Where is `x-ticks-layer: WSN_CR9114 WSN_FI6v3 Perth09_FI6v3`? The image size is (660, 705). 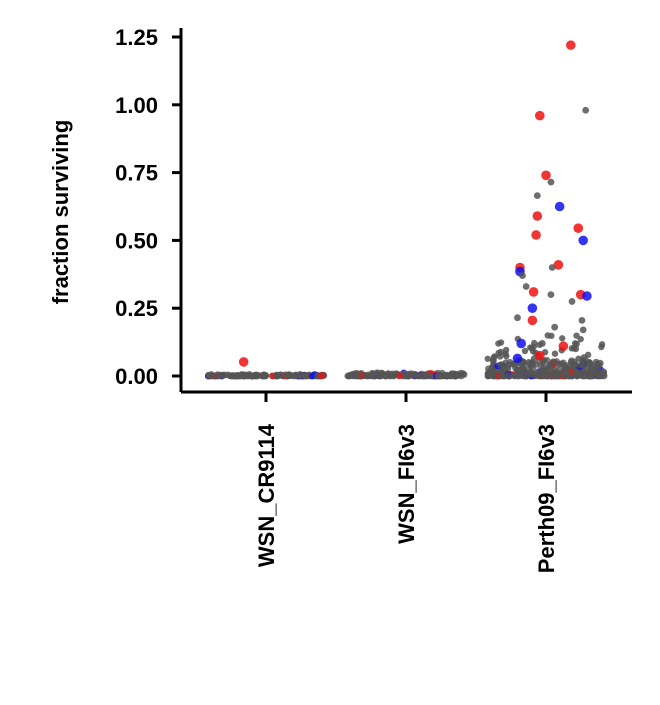
x-ticks-layer: WSN_CR9114 WSN_FI6v3 Perth09_FI6v3 is located at coordinates (406, 482).